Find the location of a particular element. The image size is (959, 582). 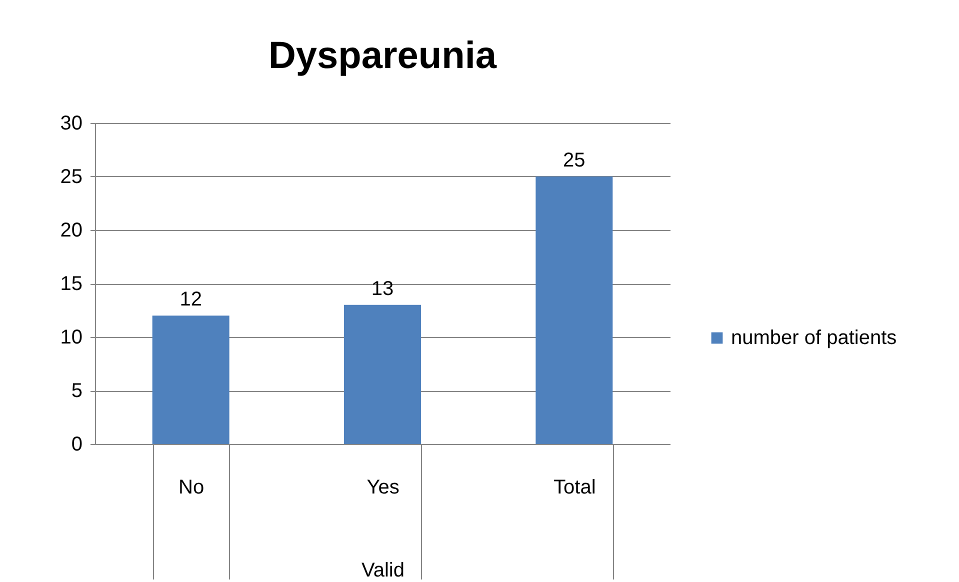

y-tick-label: 15 is located at coordinates (71, 284).